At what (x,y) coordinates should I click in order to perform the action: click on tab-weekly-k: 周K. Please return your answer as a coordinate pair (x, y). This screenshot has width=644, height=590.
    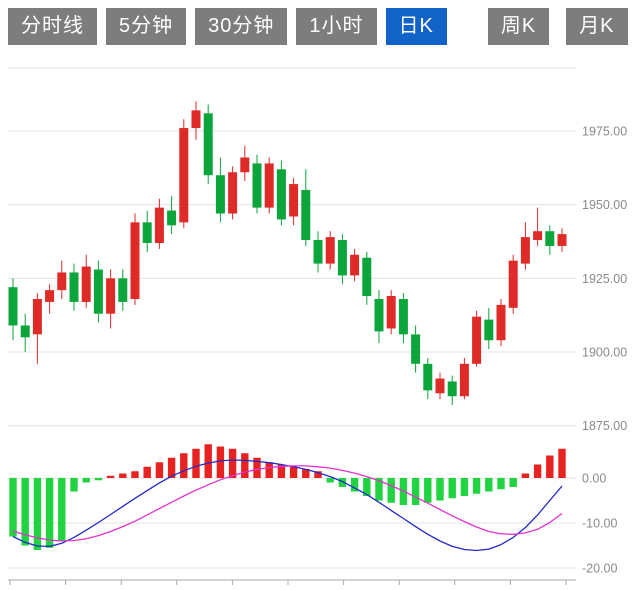
    Looking at the image, I should click on (518, 26).